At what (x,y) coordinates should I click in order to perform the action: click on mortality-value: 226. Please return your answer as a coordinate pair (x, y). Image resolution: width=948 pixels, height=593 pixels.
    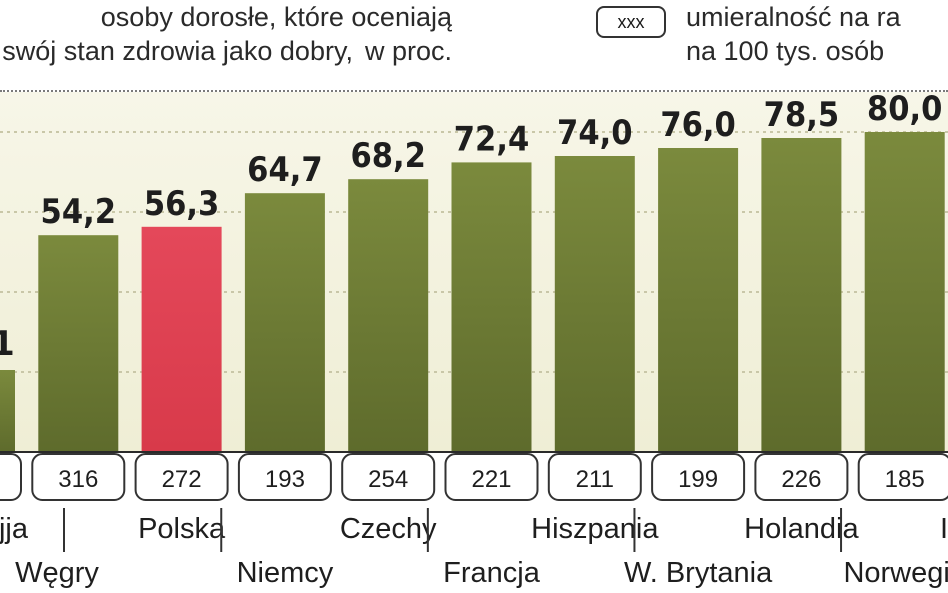
    Looking at the image, I should click on (801, 479).